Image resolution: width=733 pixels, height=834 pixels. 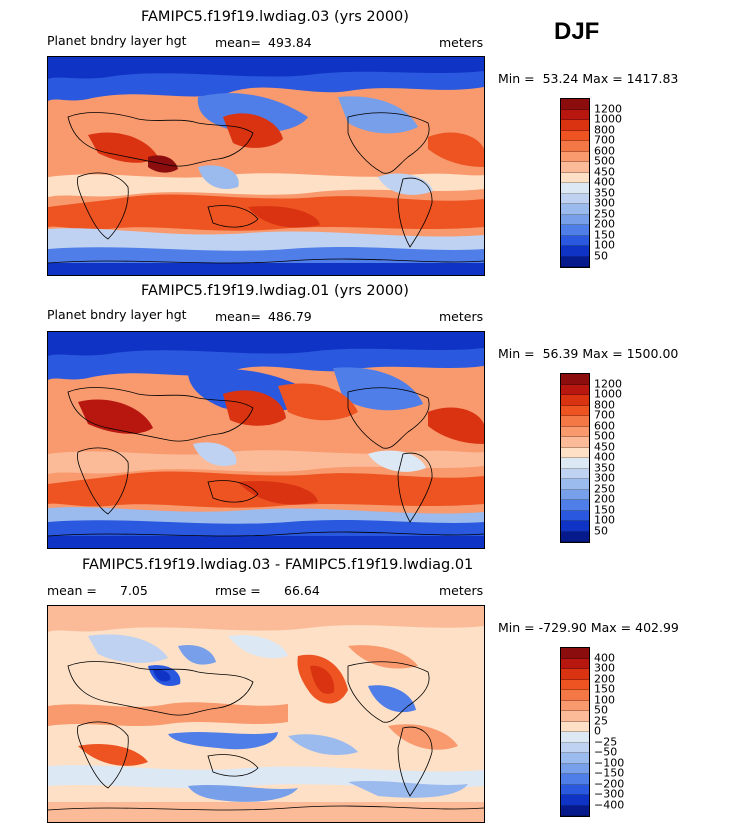 What do you see at coordinates (608, 394) in the screenshot?
I see `colorbar-label: 1000` at bounding box center [608, 394].